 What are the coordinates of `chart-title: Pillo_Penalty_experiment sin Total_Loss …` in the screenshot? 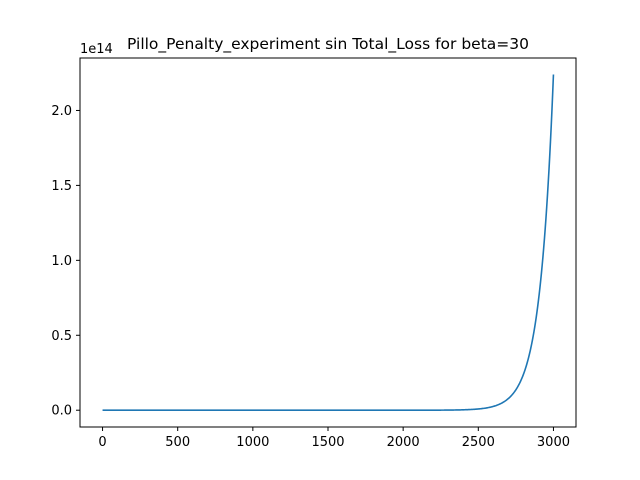 It's located at (328, 44).